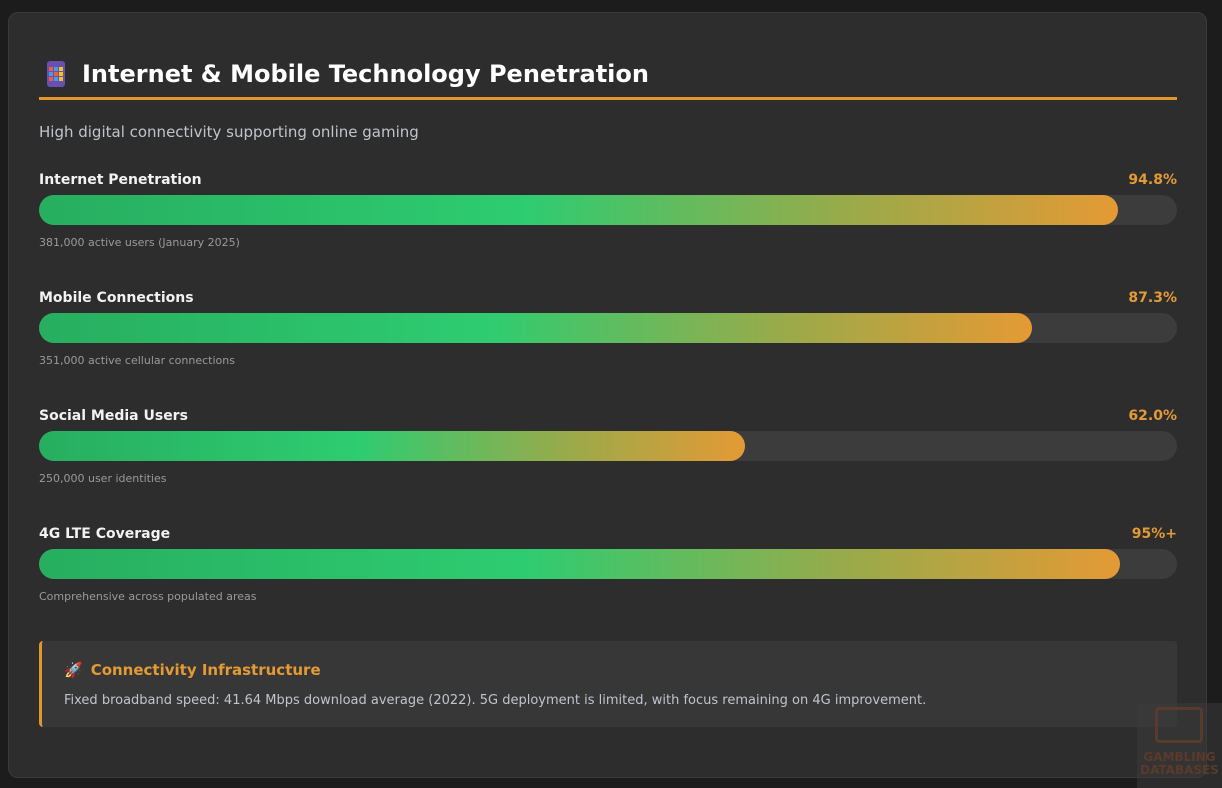 The image size is (1222, 788). What do you see at coordinates (365, 74) in the screenshot?
I see `page-title: Internet & Mobile Technology Penetration` at bounding box center [365, 74].